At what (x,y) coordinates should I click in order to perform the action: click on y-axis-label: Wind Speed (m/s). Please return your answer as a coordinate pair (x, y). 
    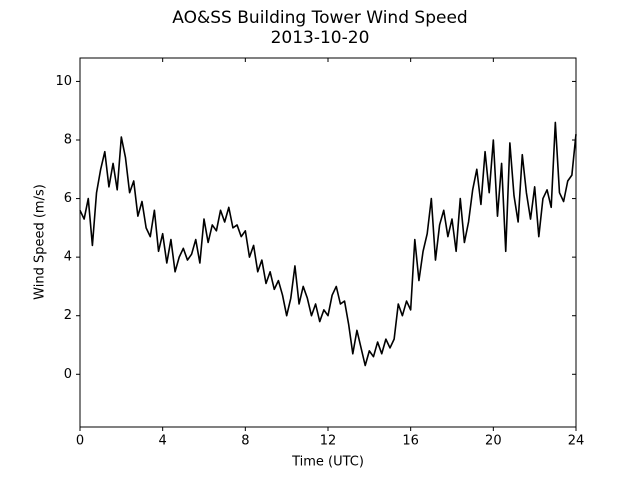
    Looking at the image, I should click on (40, 242).